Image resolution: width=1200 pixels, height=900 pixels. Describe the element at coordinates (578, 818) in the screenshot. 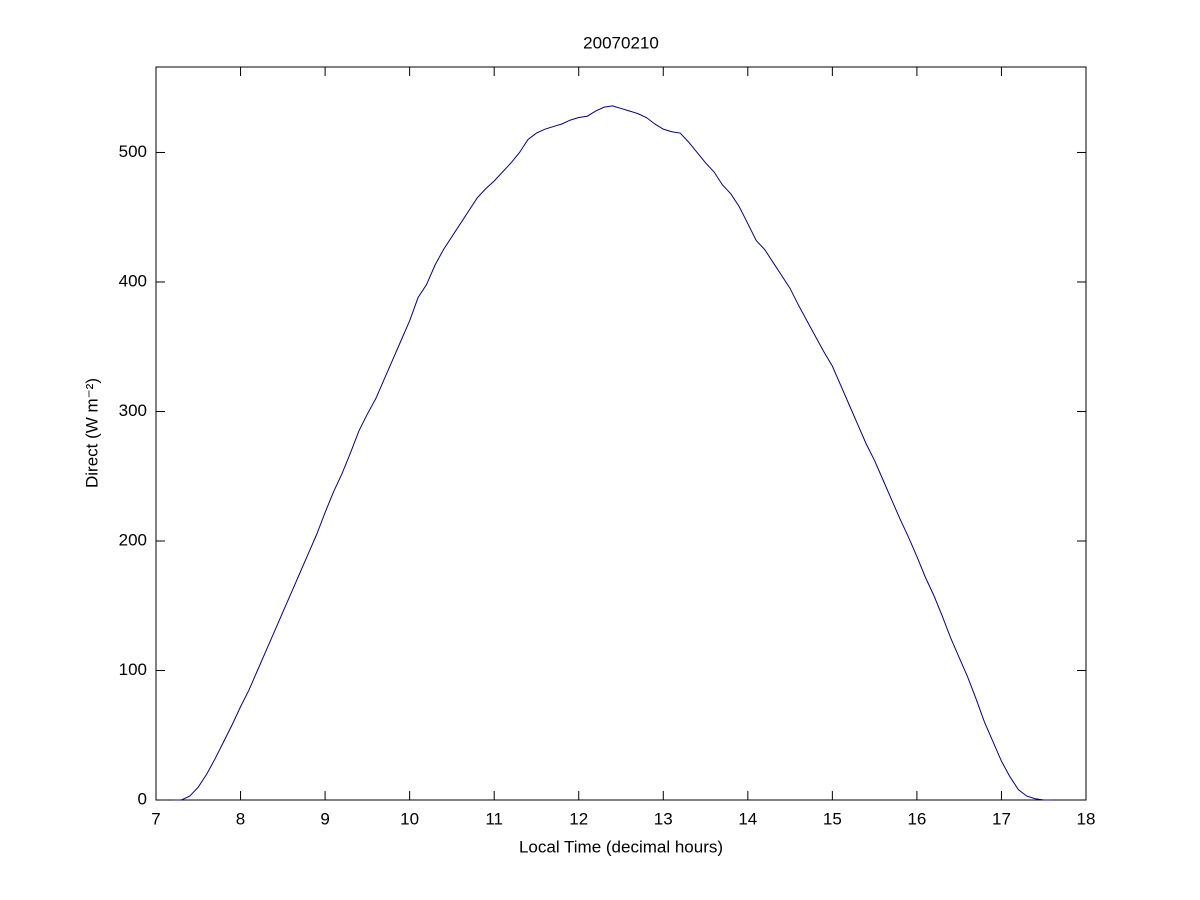

I see `x-tick-label: 12` at that location.